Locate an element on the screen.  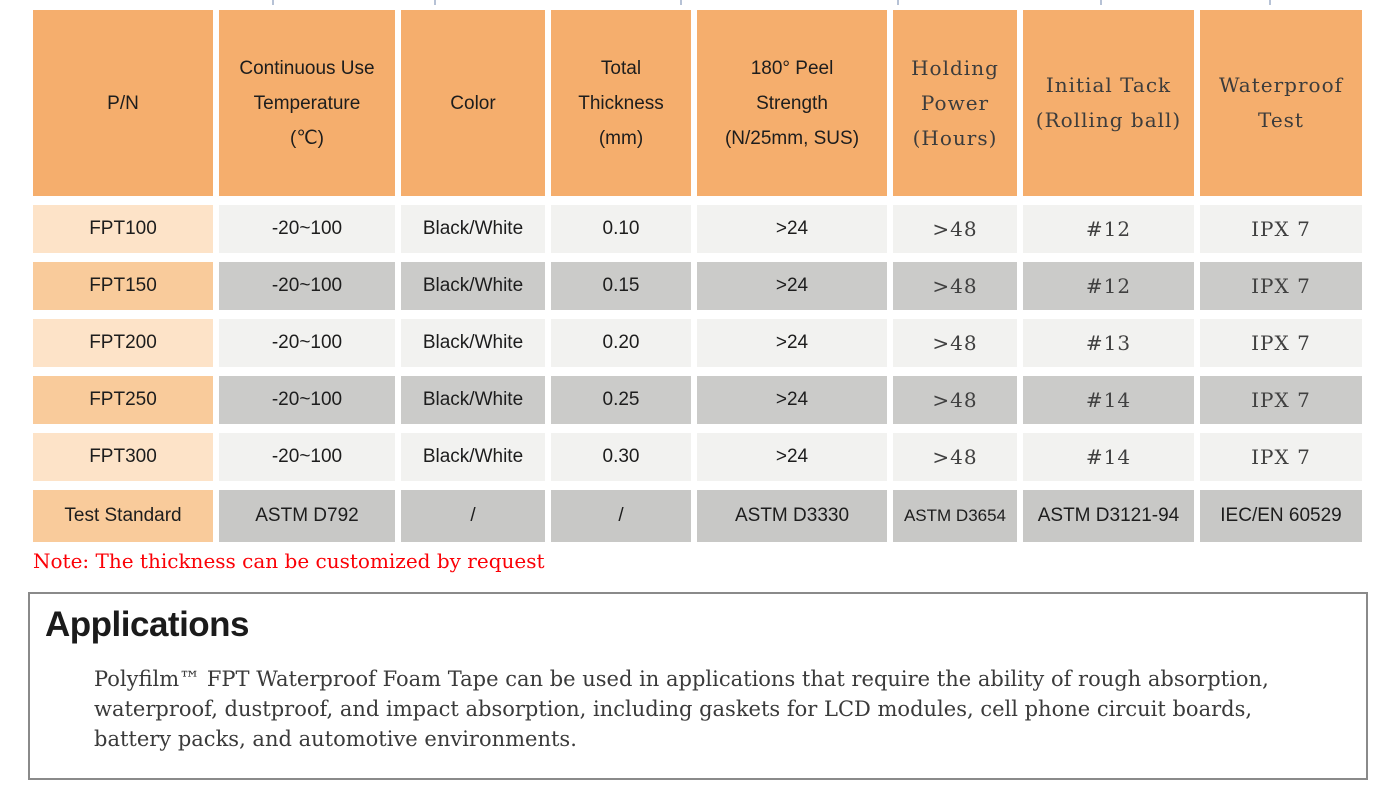
header-line: Initial Tack is located at coordinates (1108, 85).